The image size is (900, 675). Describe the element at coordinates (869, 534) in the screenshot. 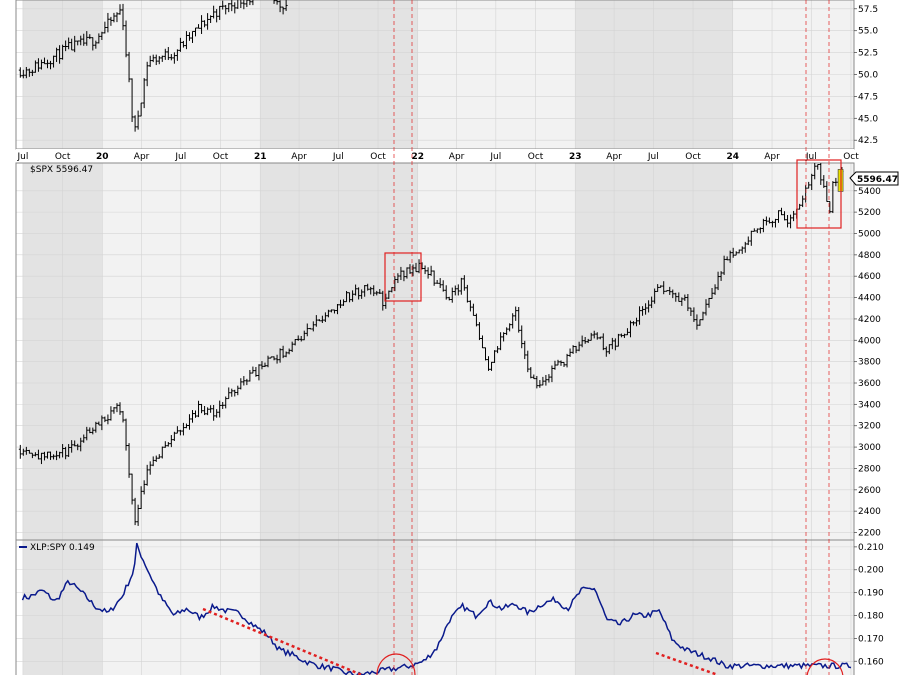

I see `y-tick-label: 2200` at that location.